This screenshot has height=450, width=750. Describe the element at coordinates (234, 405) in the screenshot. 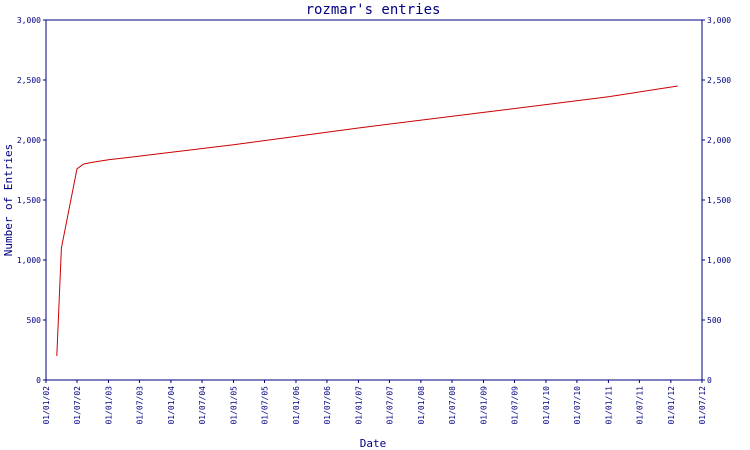

I see `x-tick-label: 01/01/05` at that location.